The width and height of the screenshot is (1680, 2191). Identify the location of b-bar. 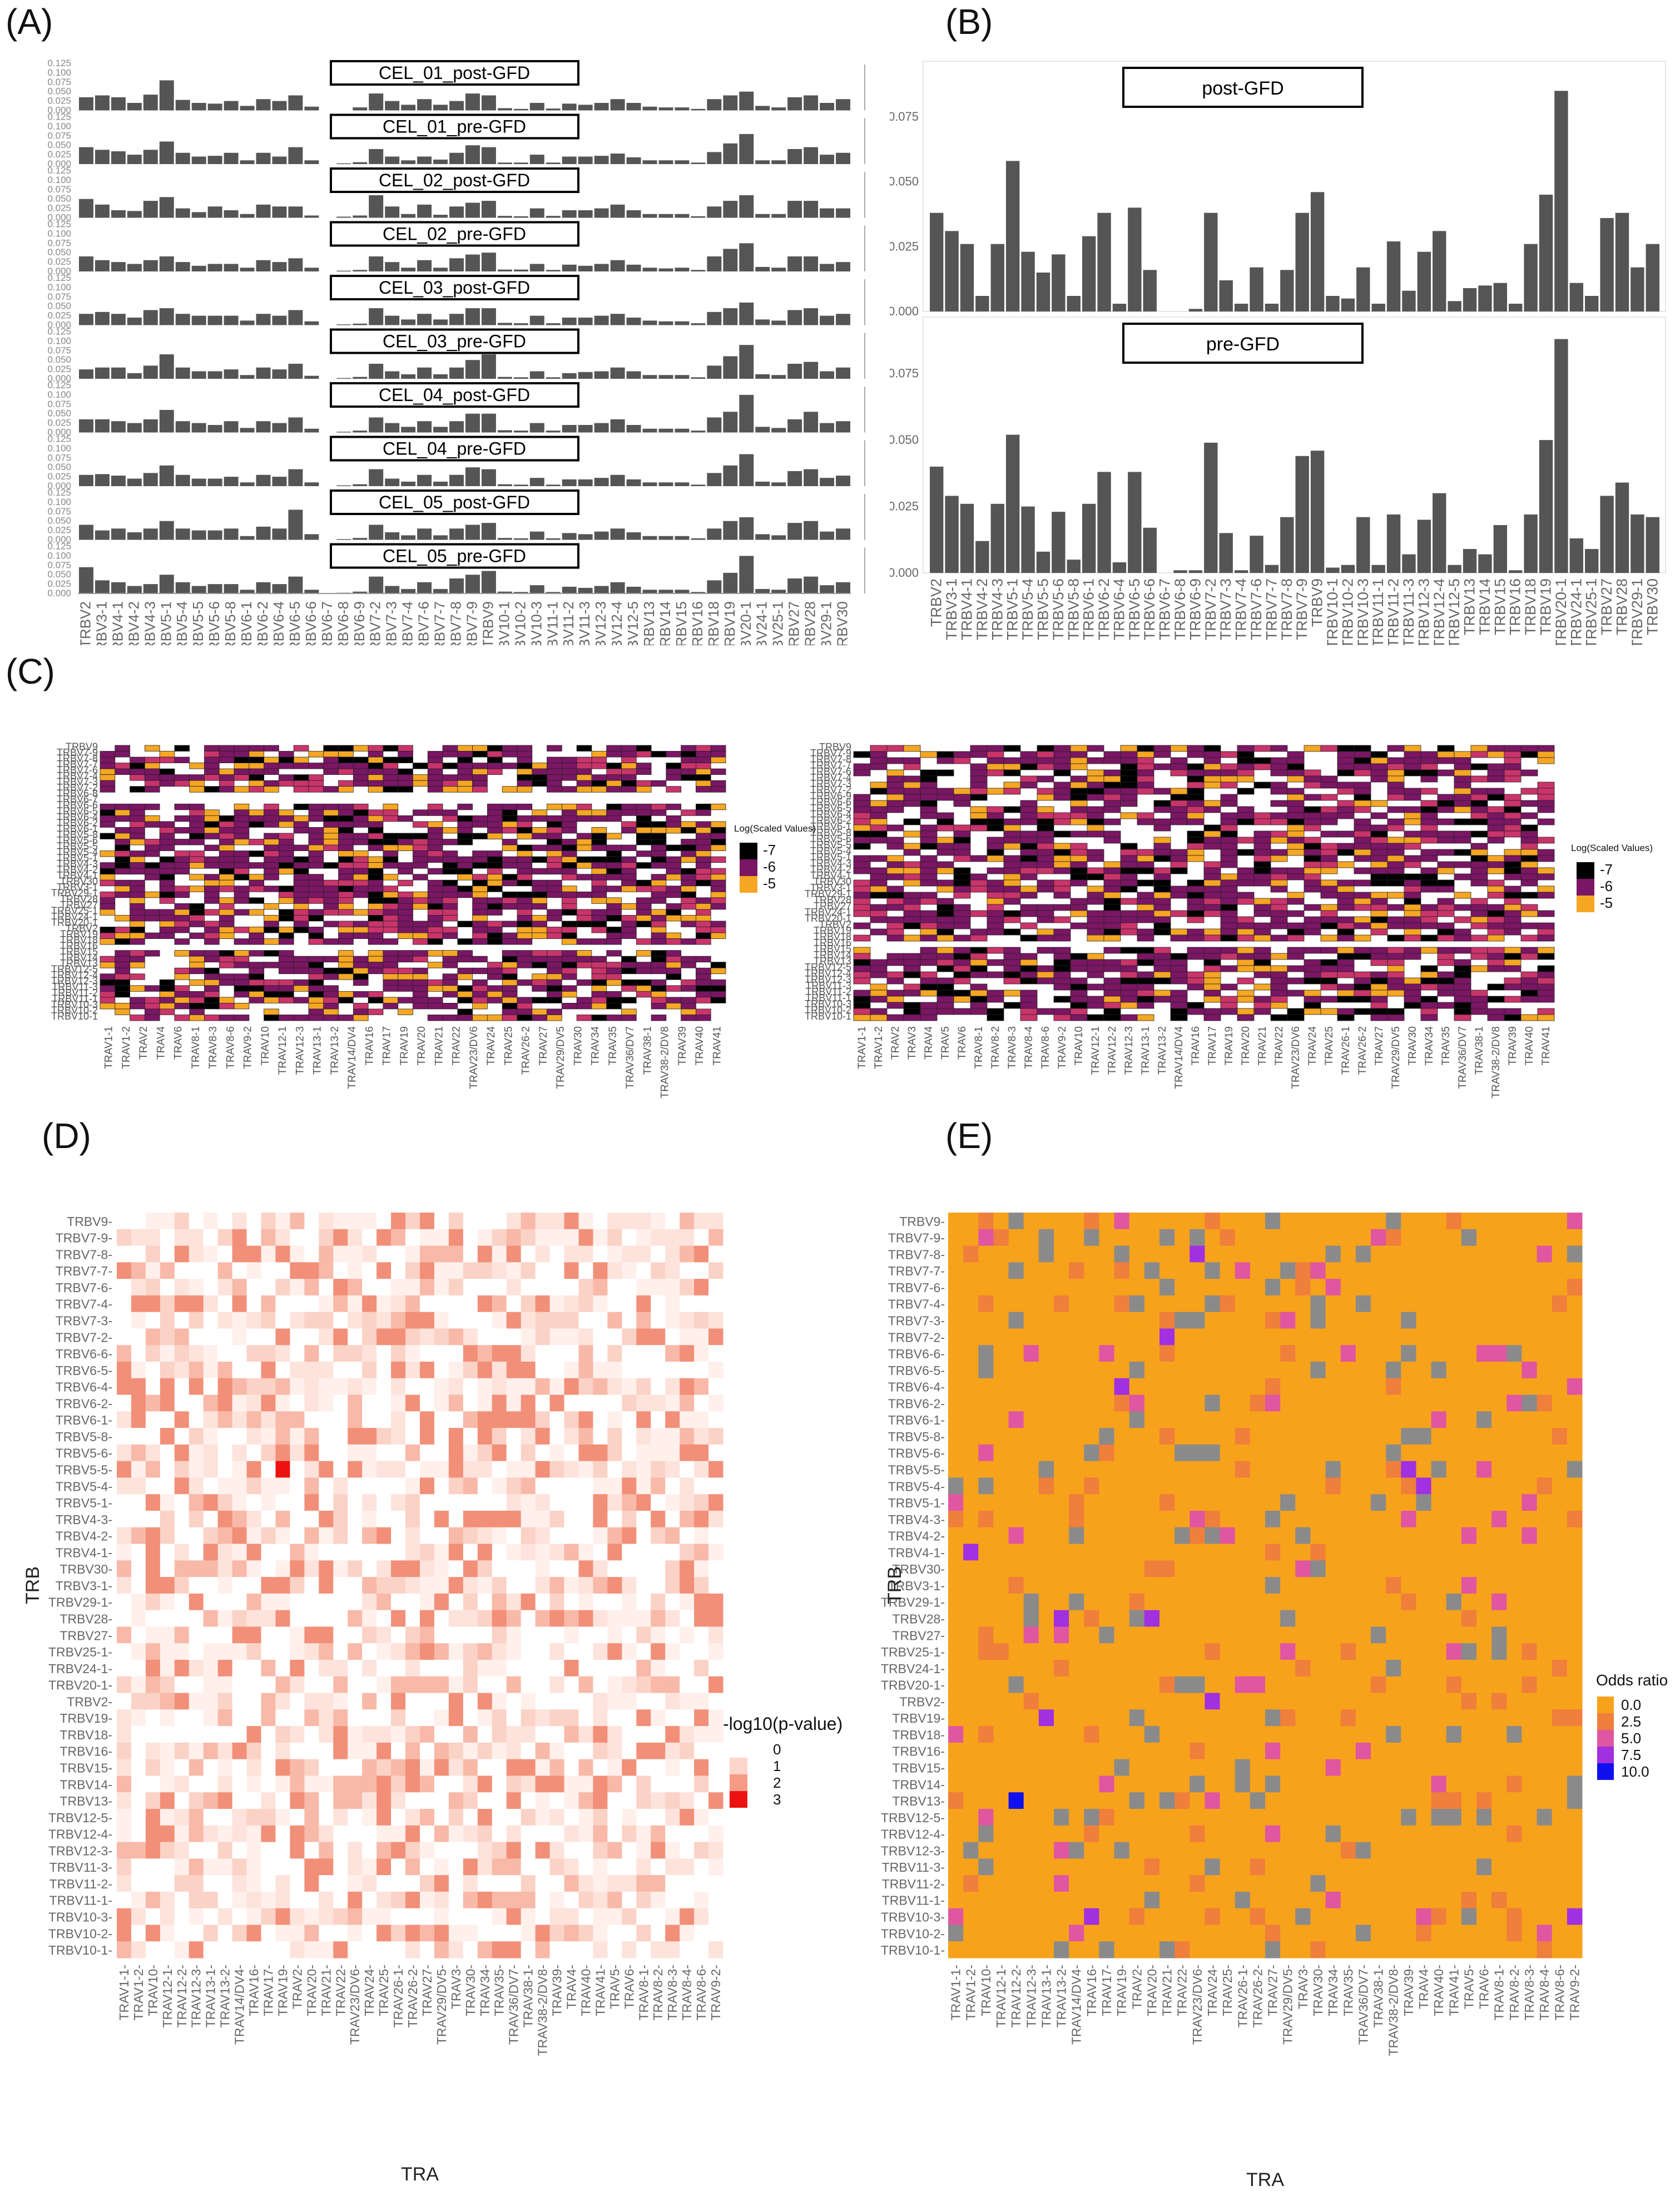
(1211, 261).